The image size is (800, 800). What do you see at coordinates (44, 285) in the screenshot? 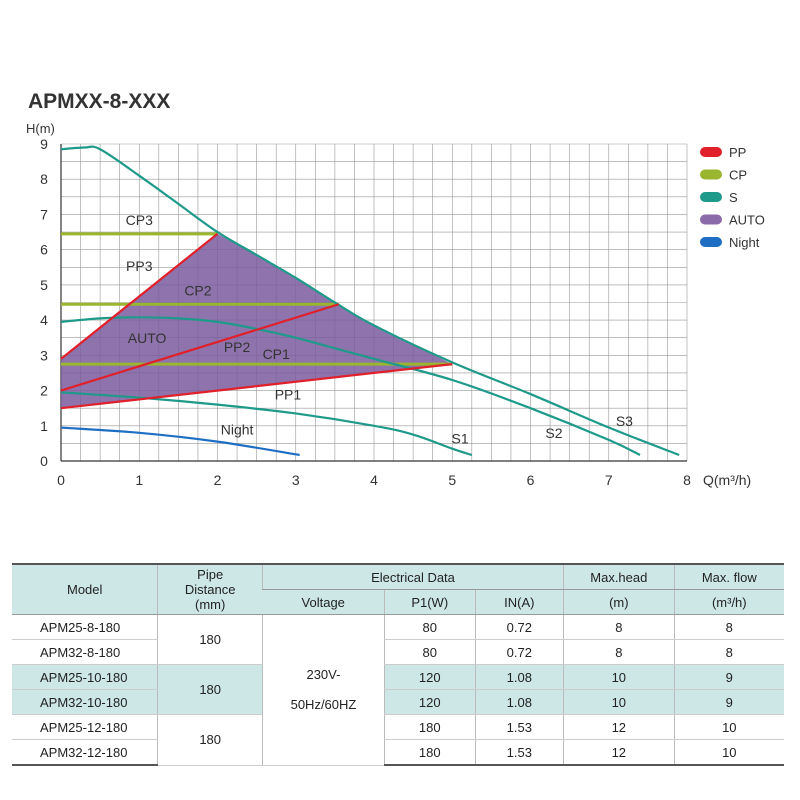
I see `y-tick-label: 5` at bounding box center [44, 285].